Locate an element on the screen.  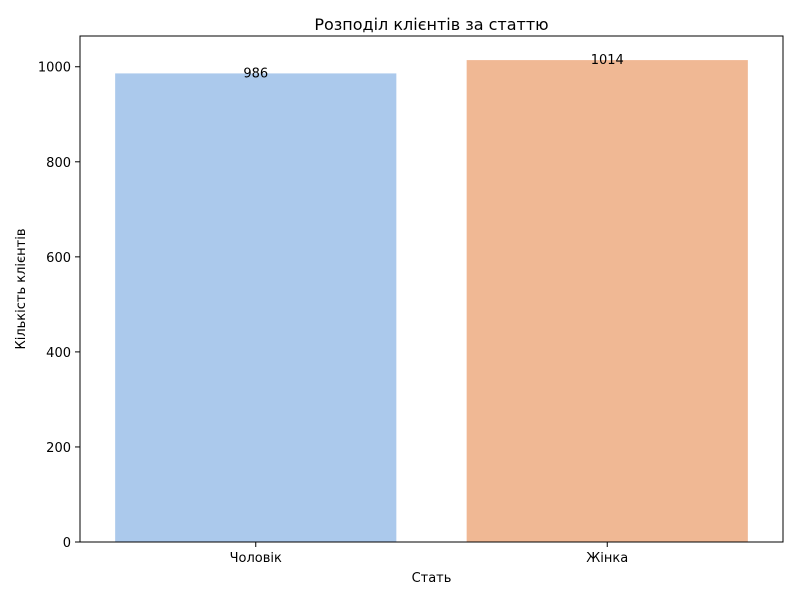
y-axis-label: Кількість клієнтів is located at coordinates (21, 288).